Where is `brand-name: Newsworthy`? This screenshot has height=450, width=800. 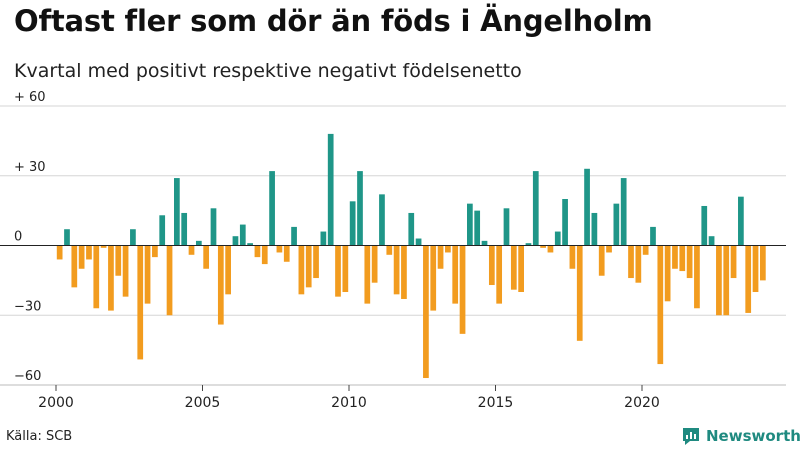
brand-name: Newsworthy is located at coordinates (753, 436).